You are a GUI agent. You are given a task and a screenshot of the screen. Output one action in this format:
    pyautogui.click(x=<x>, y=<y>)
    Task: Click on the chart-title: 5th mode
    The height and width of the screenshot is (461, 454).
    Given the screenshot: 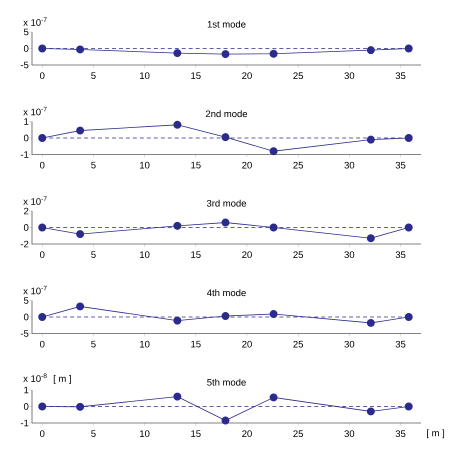 What is the action you would take?
    pyautogui.click(x=226, y=382)
    